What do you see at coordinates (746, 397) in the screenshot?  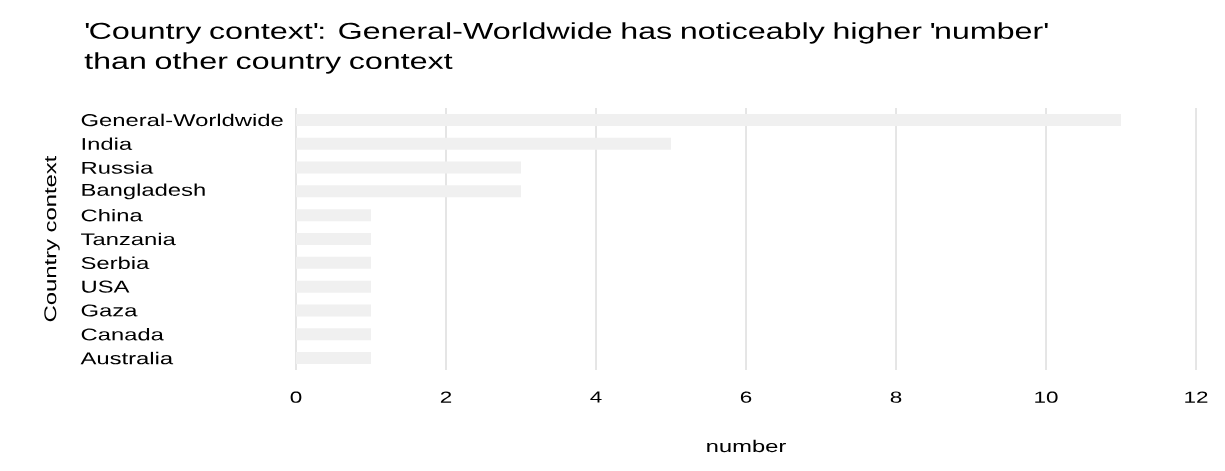 I see `x-tick-label: 6` at bounding box center [746, 397].